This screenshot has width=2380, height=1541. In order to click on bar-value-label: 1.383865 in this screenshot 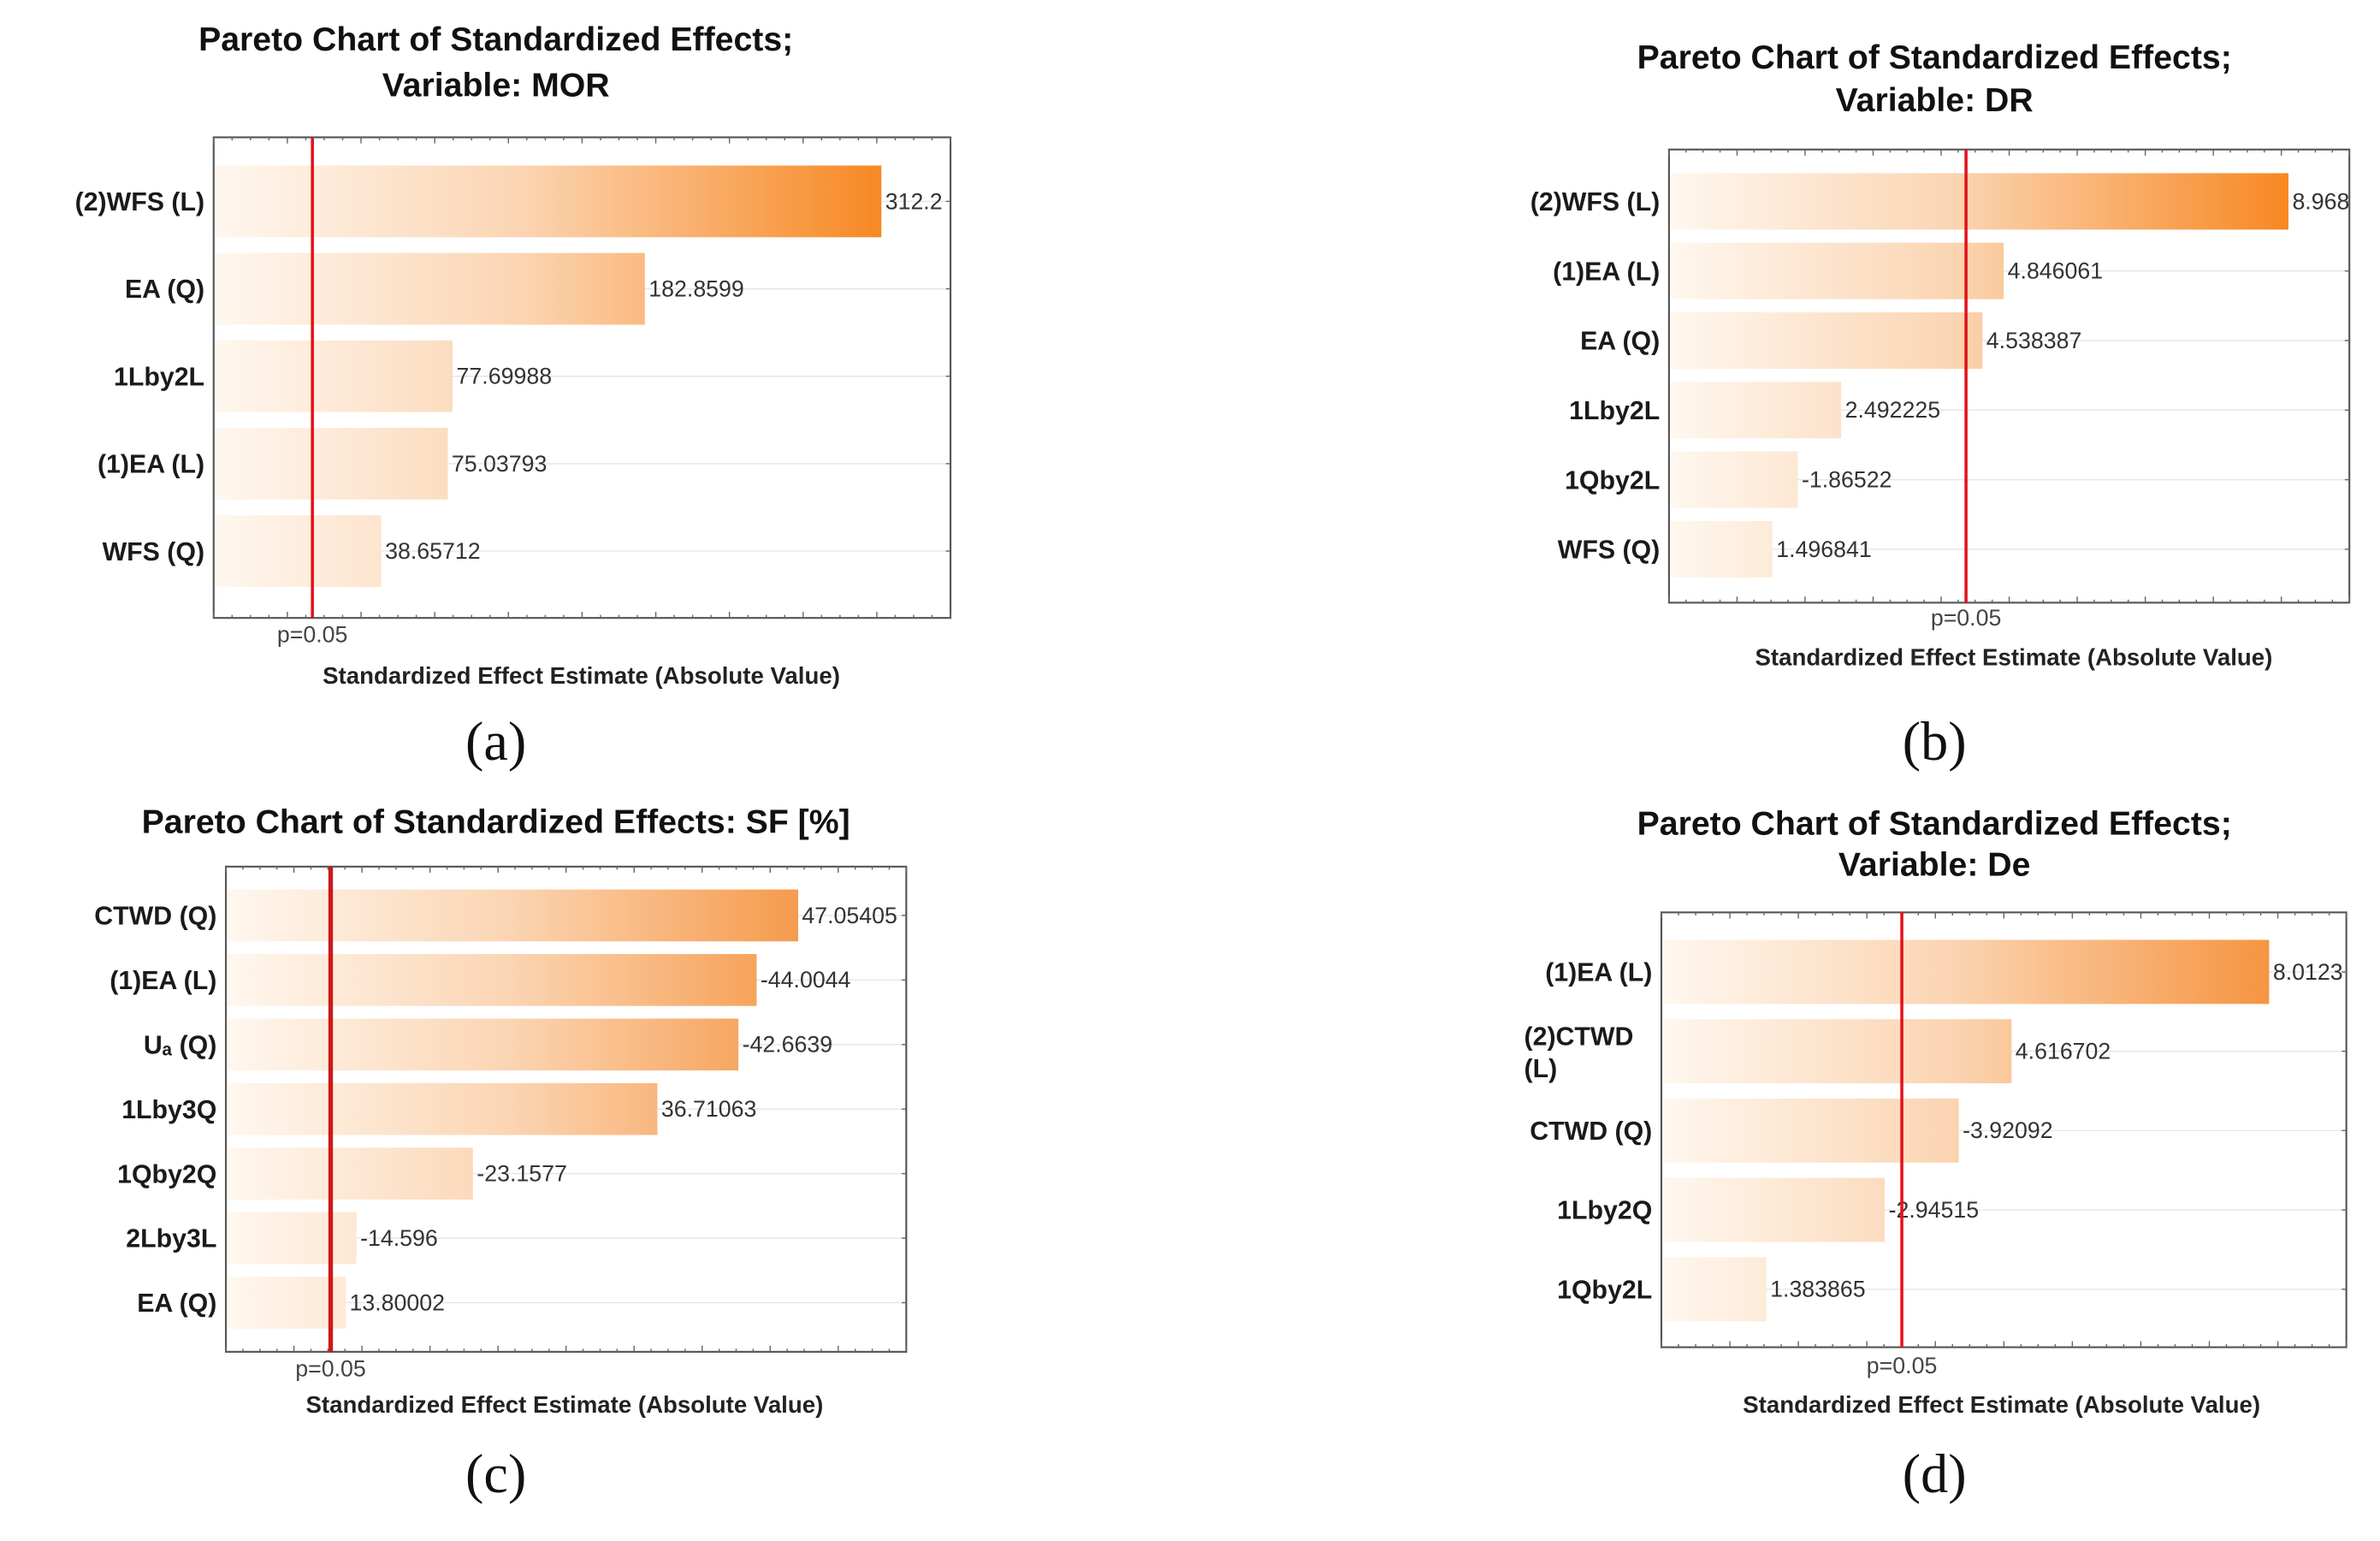, I will do `click(1818, 1289)`.